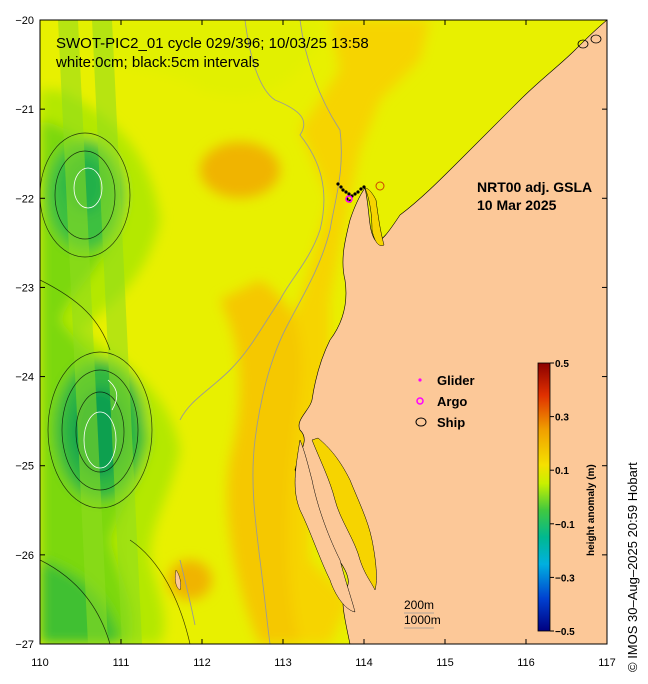  Describe the element at coordinates (451, 422) in the screenshot. I see `legend-ship: Ship` at that location.